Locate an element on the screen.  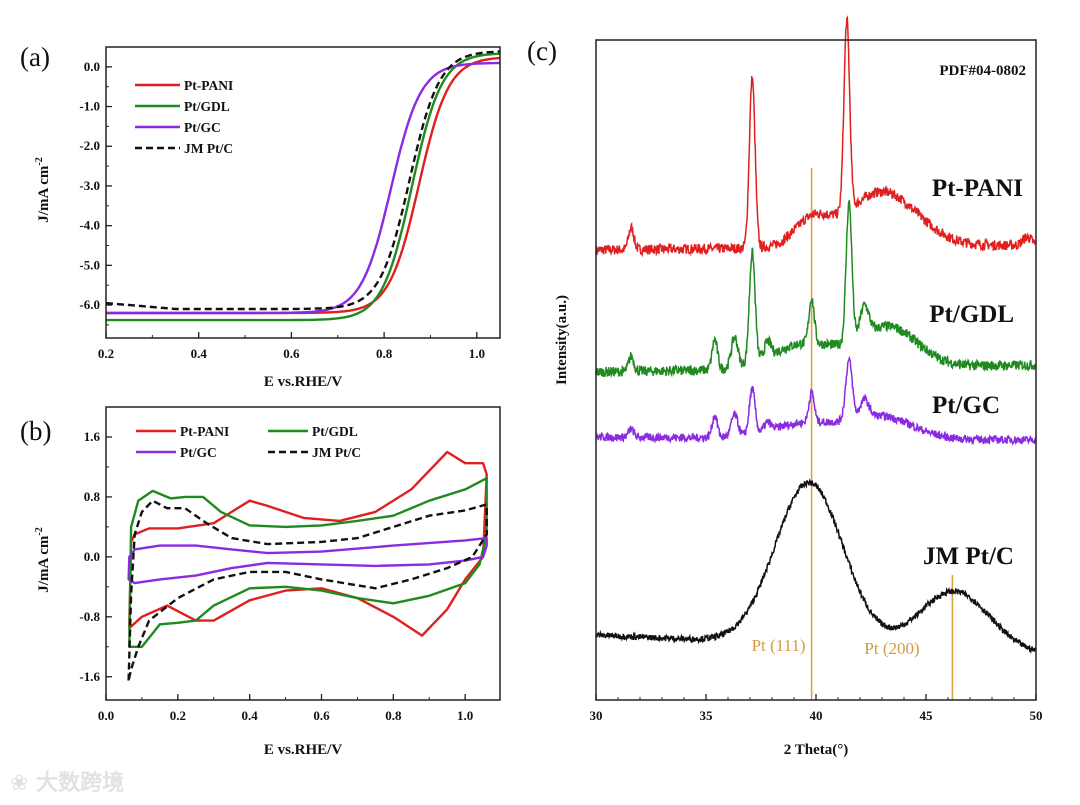
panel-b-xtick-label: 0.2 is located at coordinates (178, 715).